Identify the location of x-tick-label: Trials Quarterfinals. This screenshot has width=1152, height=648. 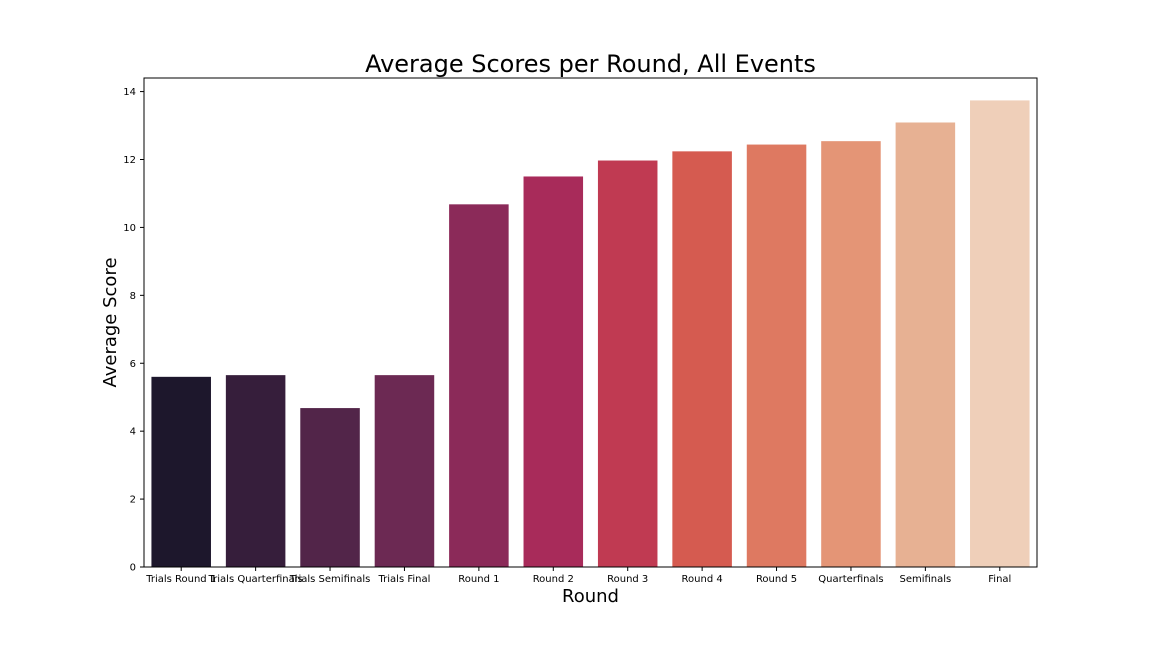
(255, 579).